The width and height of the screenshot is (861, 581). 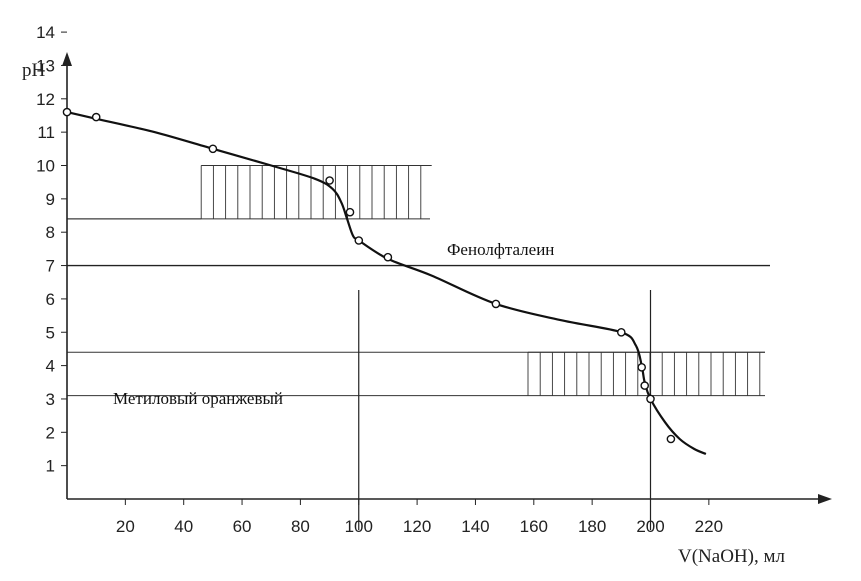 I want to click on y-axis-label: pH, so click(x=34, y=70).